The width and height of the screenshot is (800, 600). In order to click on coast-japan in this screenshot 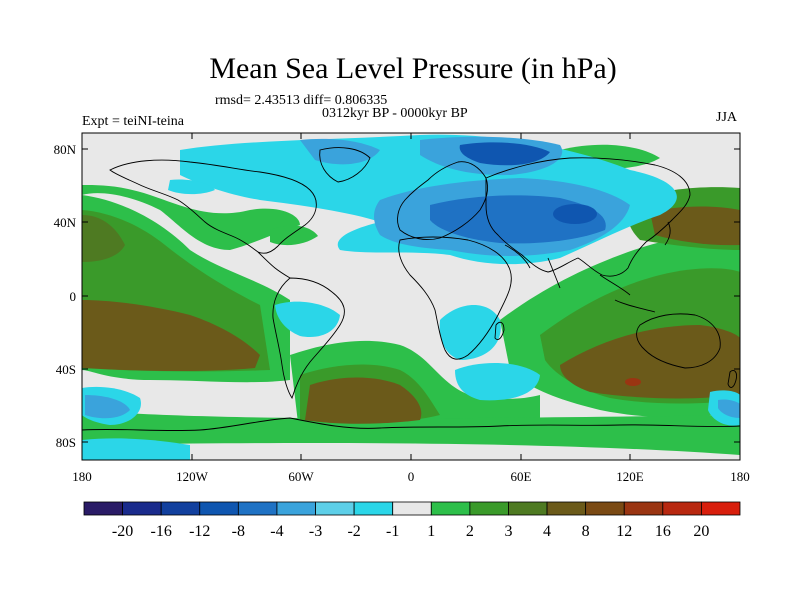, I will do `click(667, 233)`.